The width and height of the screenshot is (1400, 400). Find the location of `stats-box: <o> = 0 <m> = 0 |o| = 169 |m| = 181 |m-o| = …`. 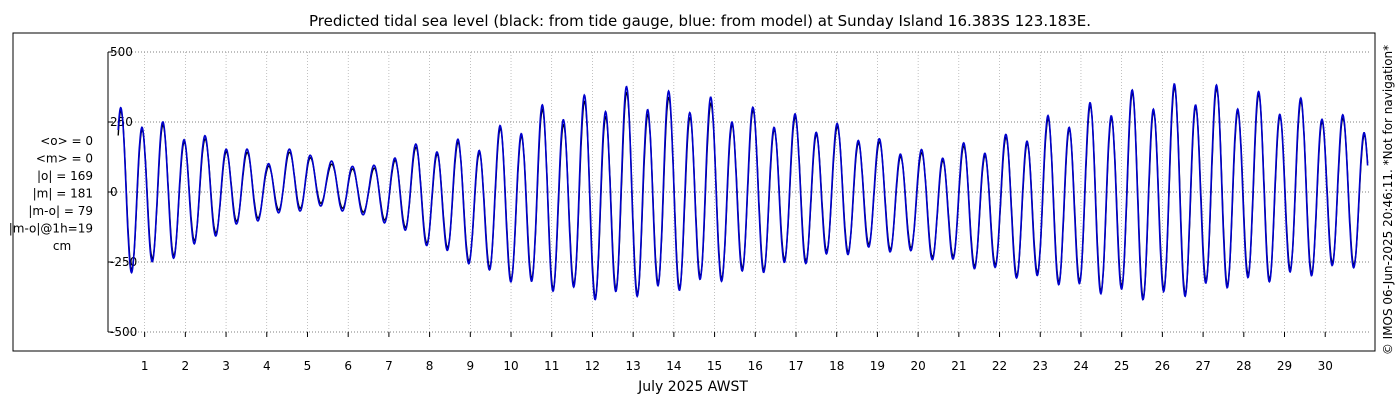

stats-box: <o> = 0 <m> = 0 |o| = 169 |m| = 181 |m-o| = … is located at coordinates (51, 193).